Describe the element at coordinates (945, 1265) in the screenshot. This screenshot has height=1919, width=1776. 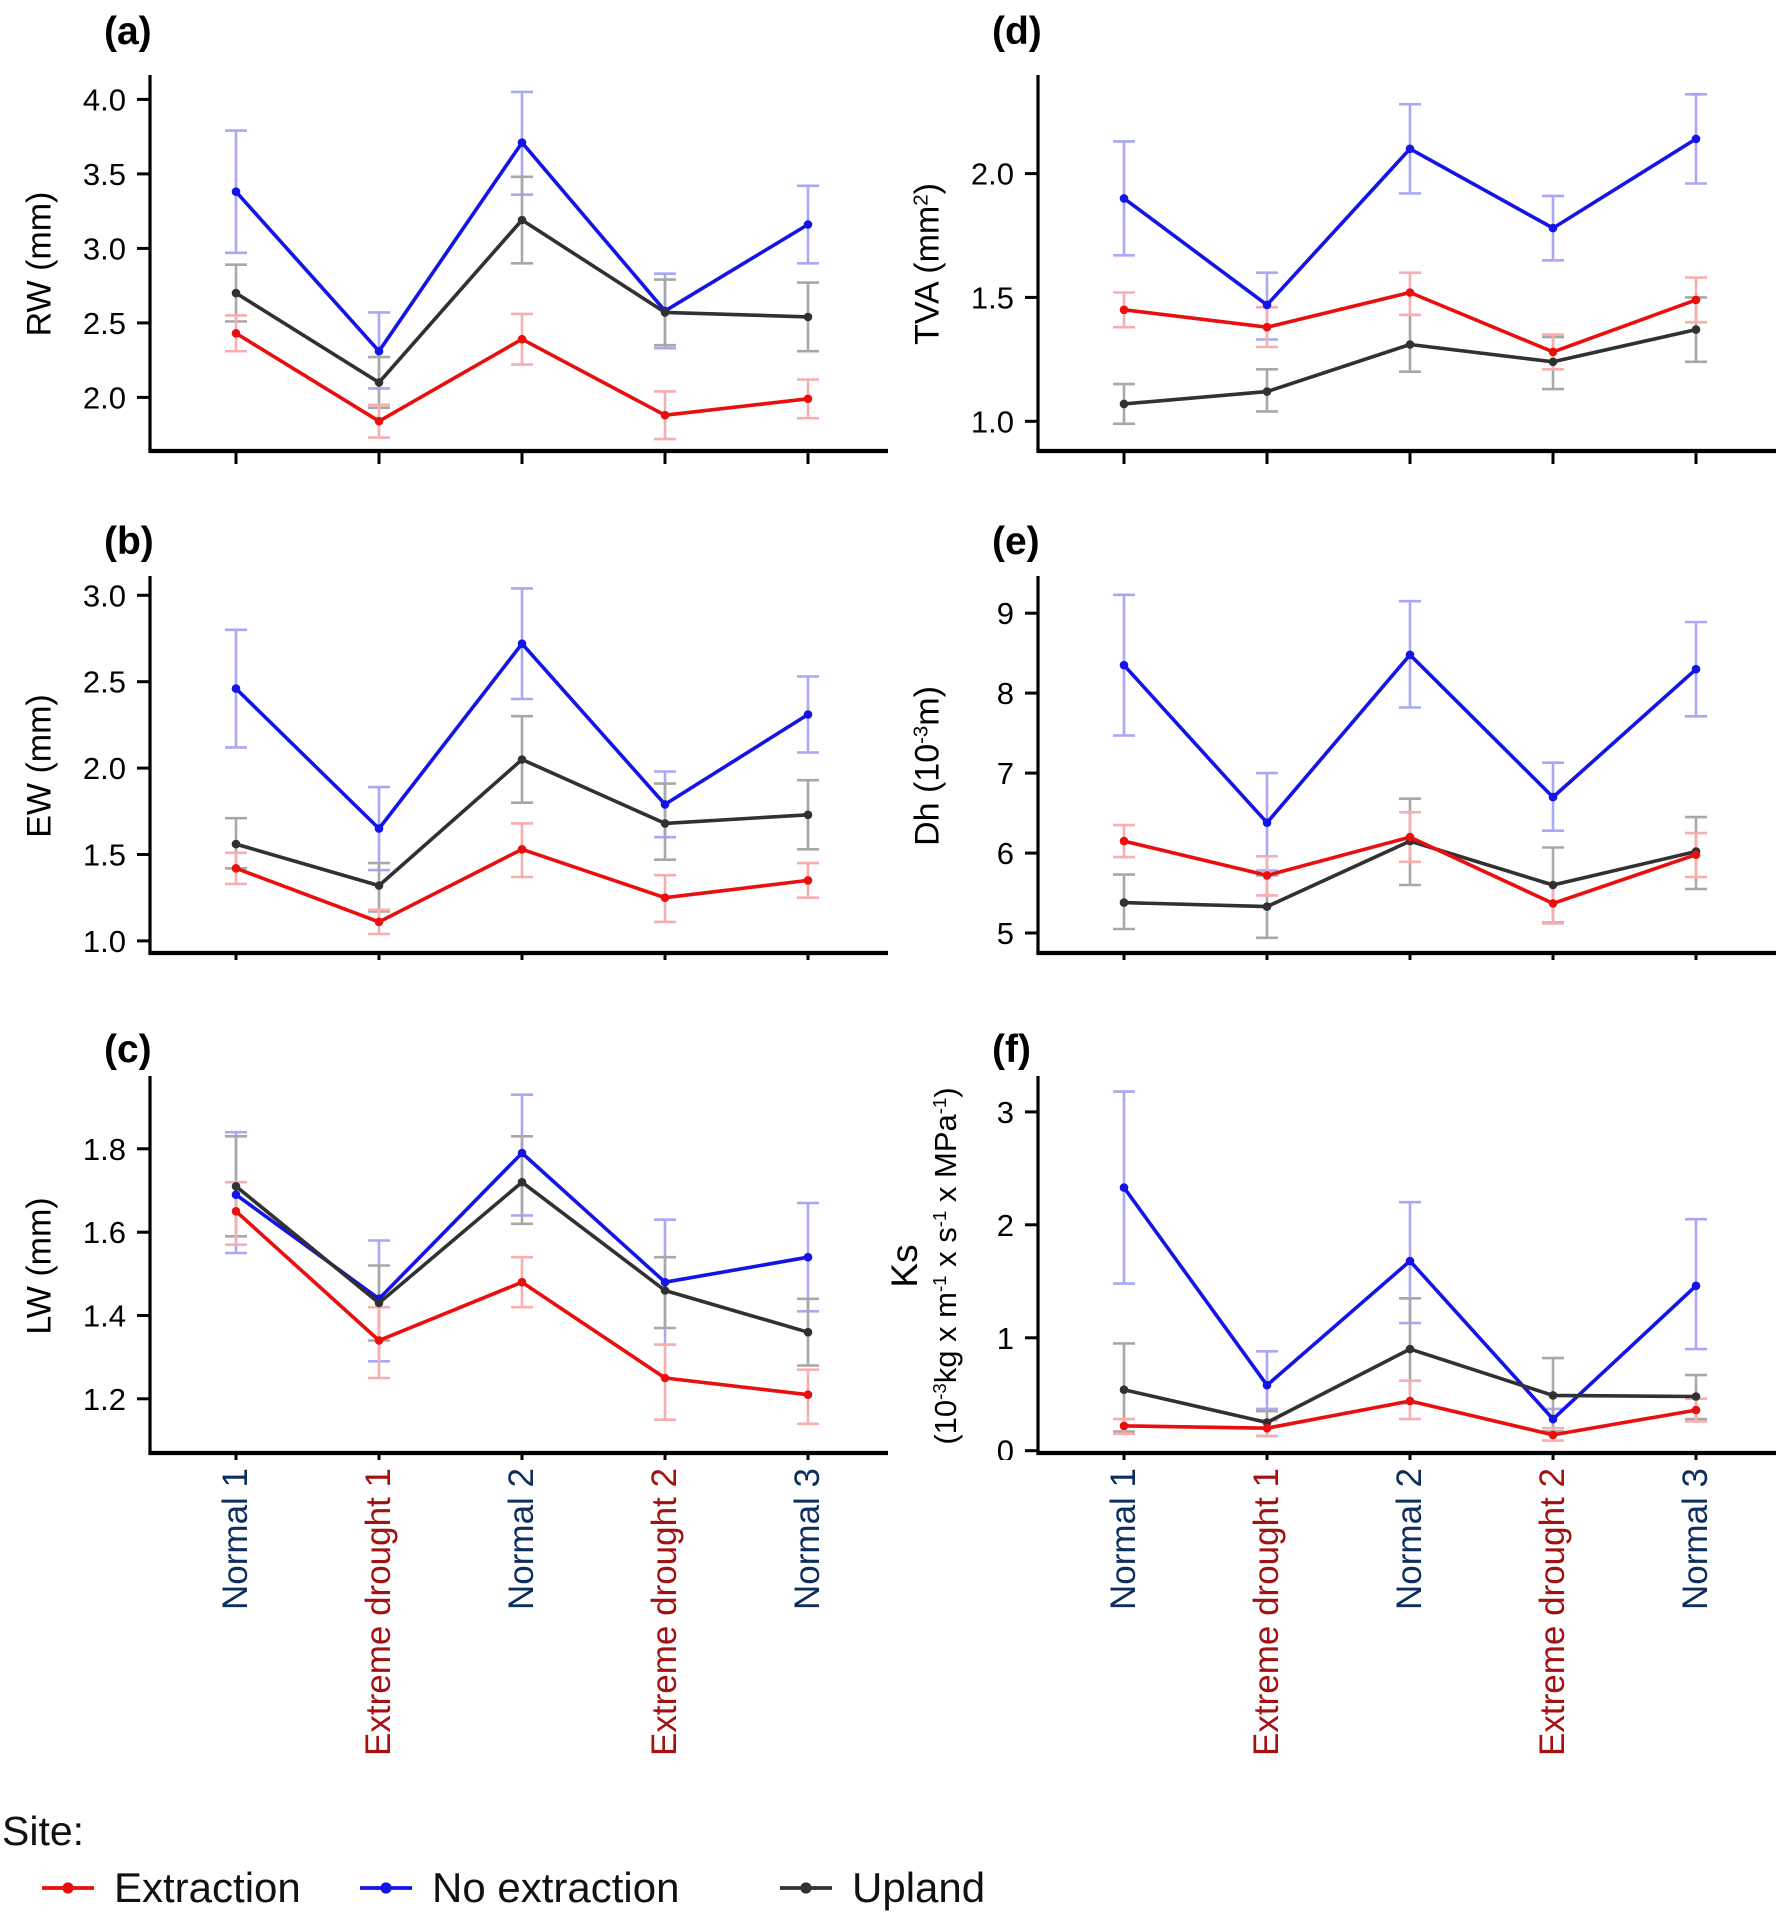
I see `y-axis-unit-label-f: (10-3kg x m-1 x s-1 x MPa-1)` at that location.